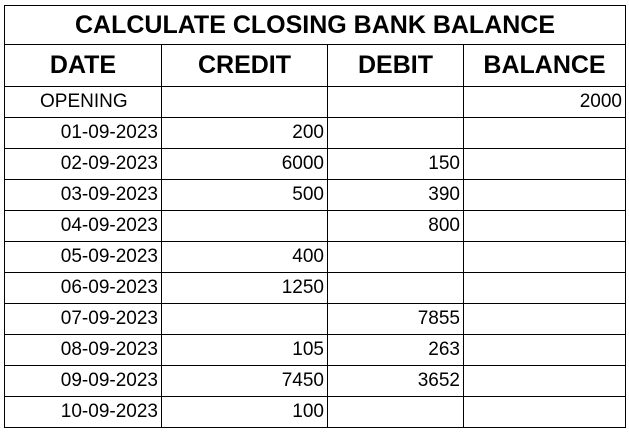 This screenshot has height=443, width=629. What do you see at coordinates (244, 257) in the screenshot?
I see `cell-credit: 400` at bounding box center [244, 257].